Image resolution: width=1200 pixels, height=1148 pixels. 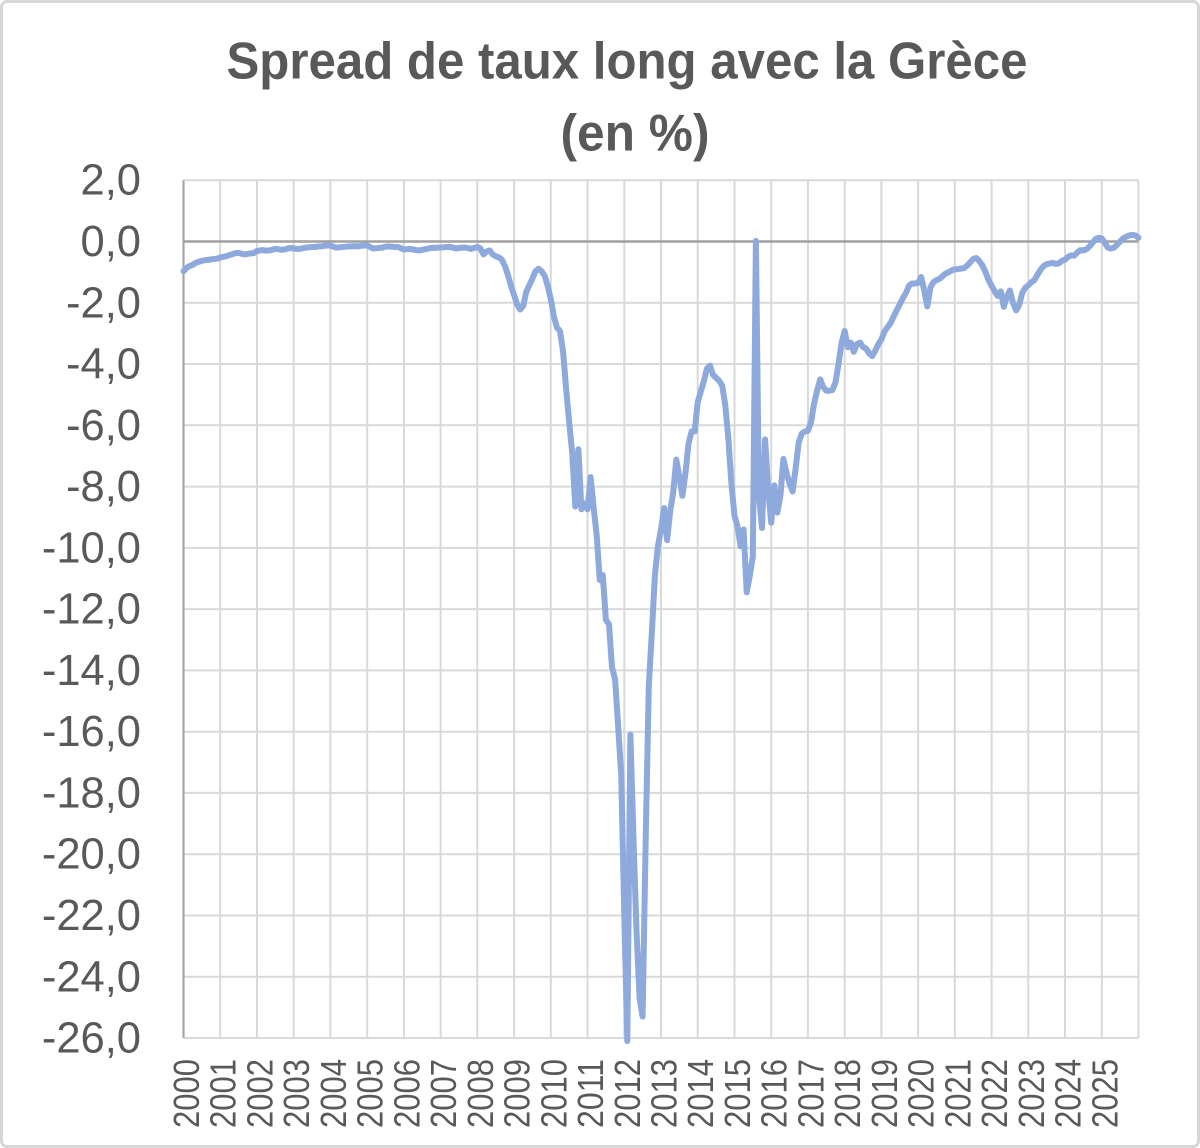 I want to click on svg-text: -18,0, so click(x=91, y=793).